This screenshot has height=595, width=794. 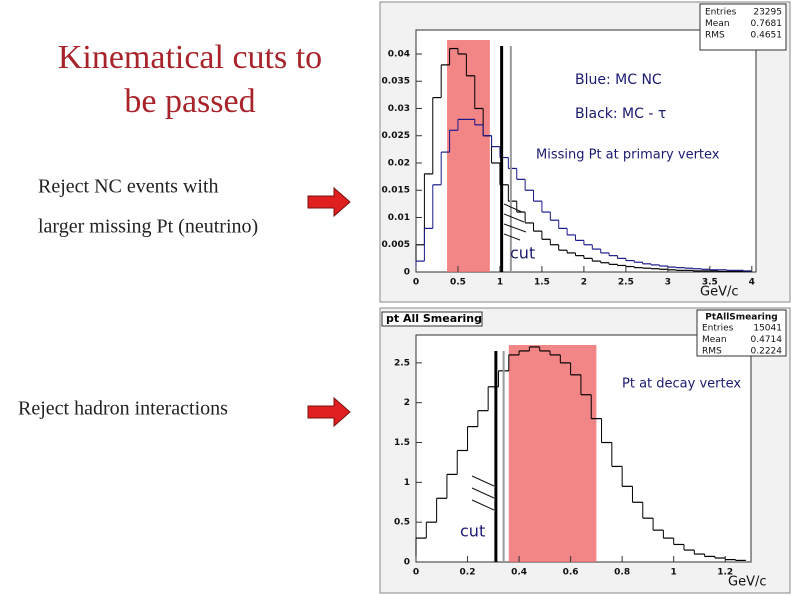 What do you see at coordinates (584, 283) in the screenshot?
I see `x-tick-label: 2` at bounding box center [584, 283].